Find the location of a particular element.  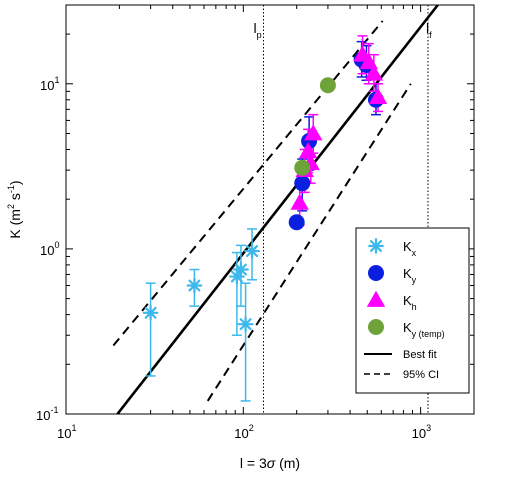

legend-label-Kh: Kh is located at coordinates (410, 302).